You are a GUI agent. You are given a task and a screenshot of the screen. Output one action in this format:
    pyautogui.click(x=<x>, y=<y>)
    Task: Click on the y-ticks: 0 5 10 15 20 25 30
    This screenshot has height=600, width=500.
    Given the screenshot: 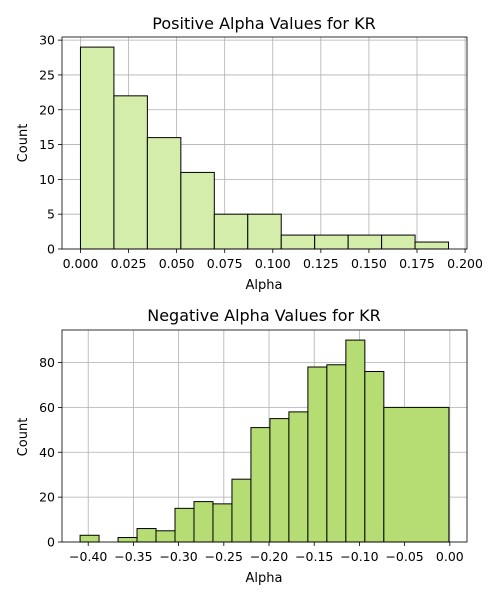 What is the action you would take?
    pyautogui.click(x=50, y=145)
    